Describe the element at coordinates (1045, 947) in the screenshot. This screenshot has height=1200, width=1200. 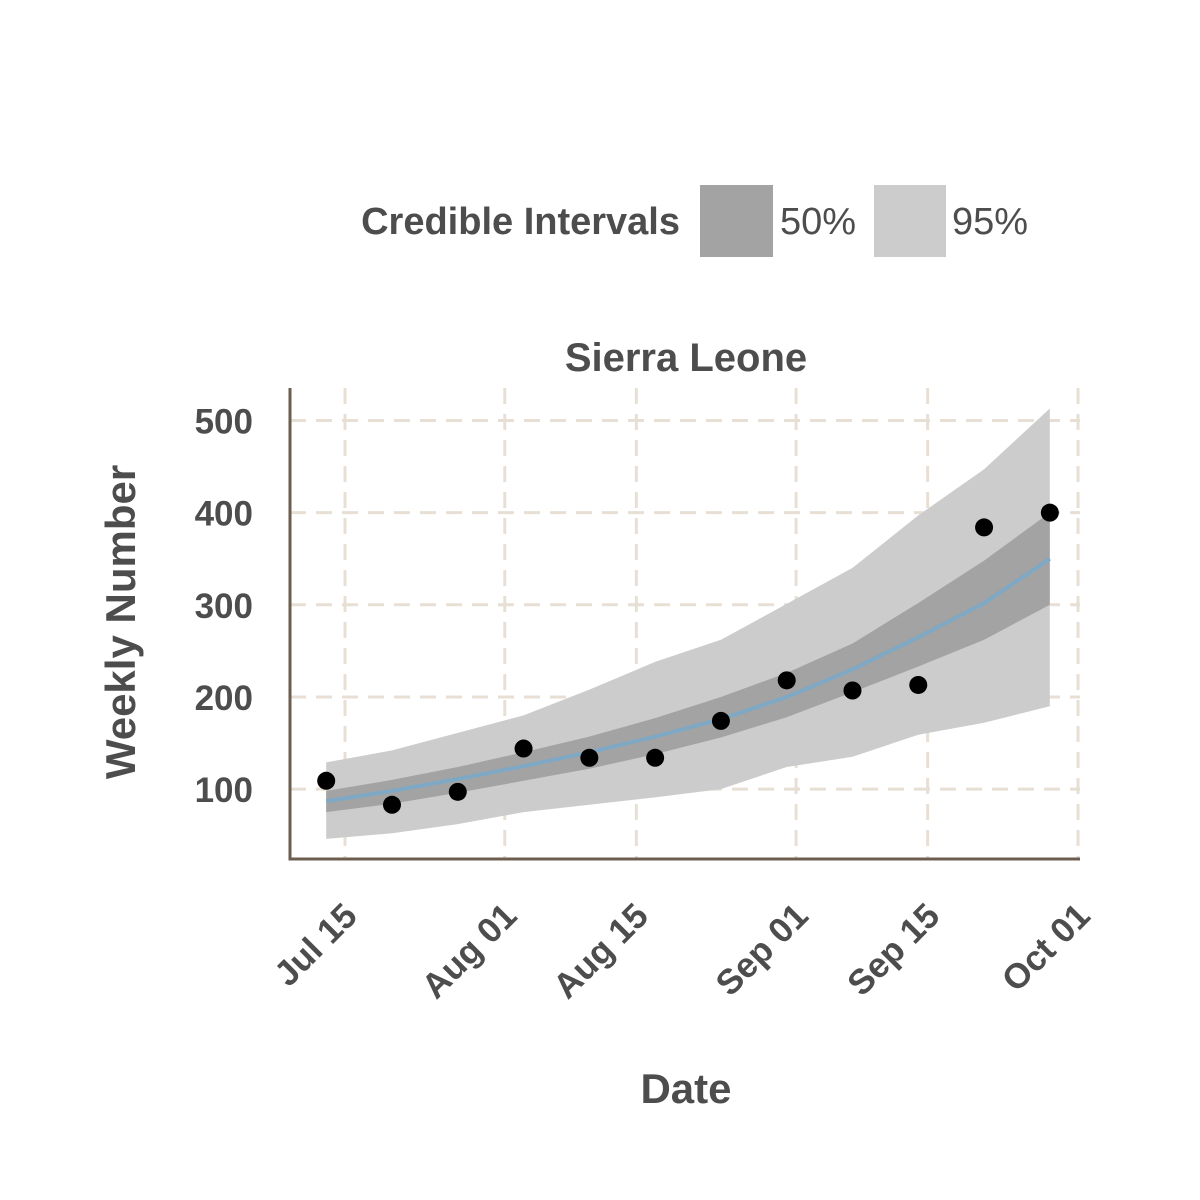
I see `x-tick-label: Oct 01` at that location.